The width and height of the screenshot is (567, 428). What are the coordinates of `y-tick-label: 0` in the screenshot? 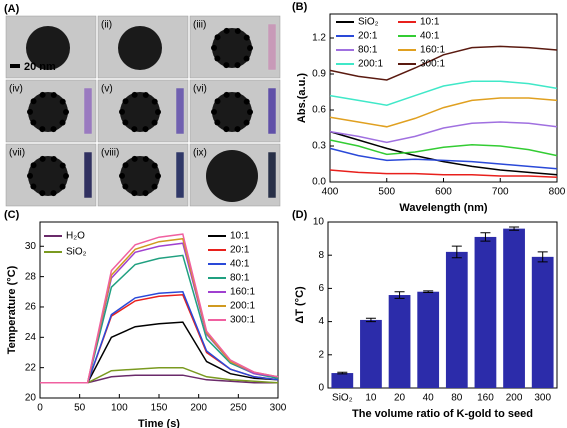 It's located at (321, 388).